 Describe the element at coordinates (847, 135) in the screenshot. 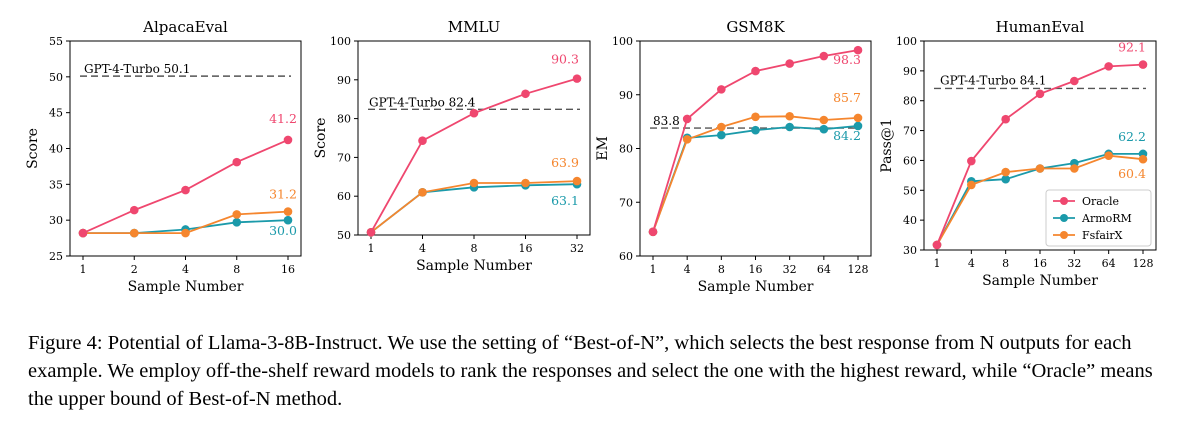

I see `value-label-armorm: 84.2` at that location.